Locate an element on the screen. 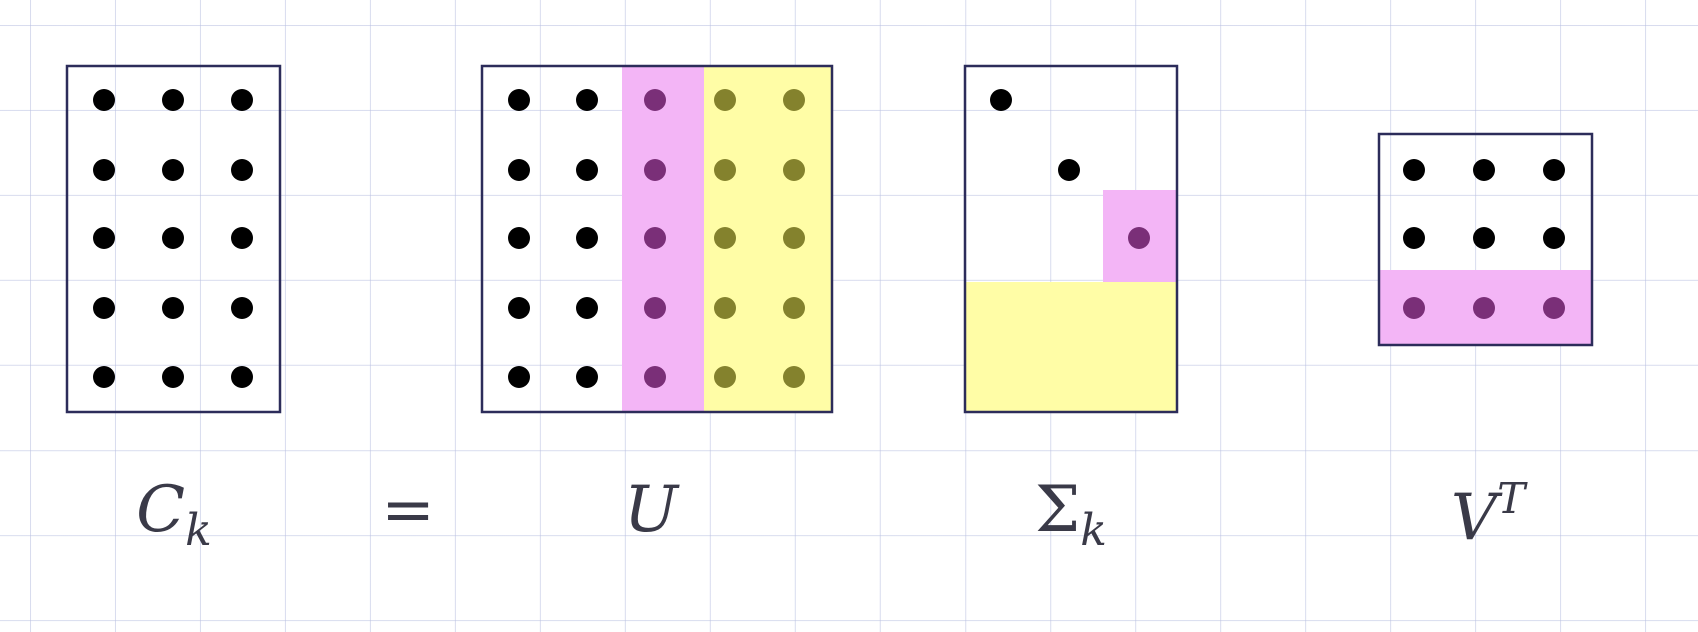 Image resolution: width=1698 pixels, height=632 pixels. sigma-k-label: Σk is located at coordinates (1071, 515).